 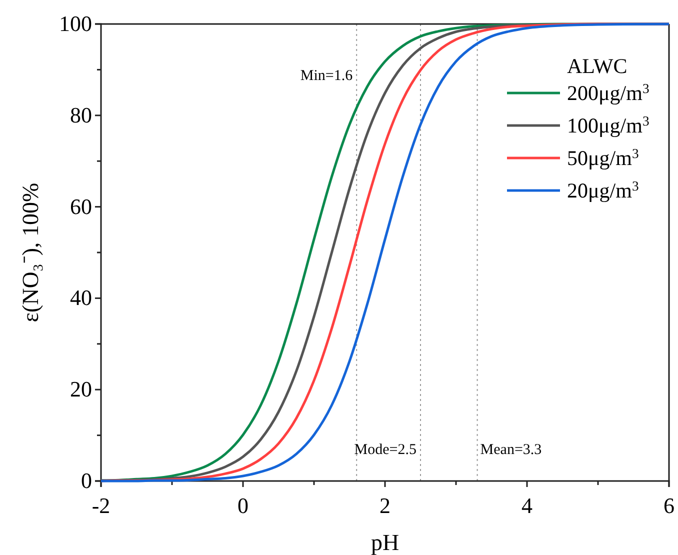 I want to click on ref-line-label: Mode=2.5, so click(x=385, y=450).